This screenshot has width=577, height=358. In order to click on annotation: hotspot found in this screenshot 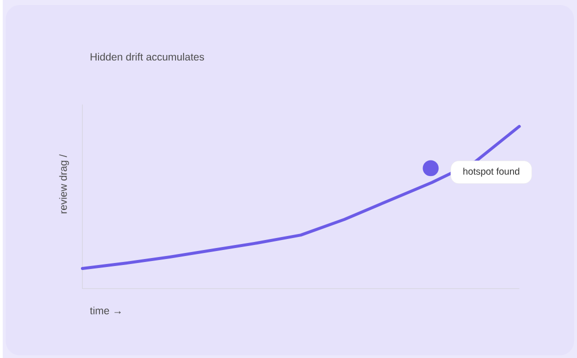, I will do `click(491, 172)`.